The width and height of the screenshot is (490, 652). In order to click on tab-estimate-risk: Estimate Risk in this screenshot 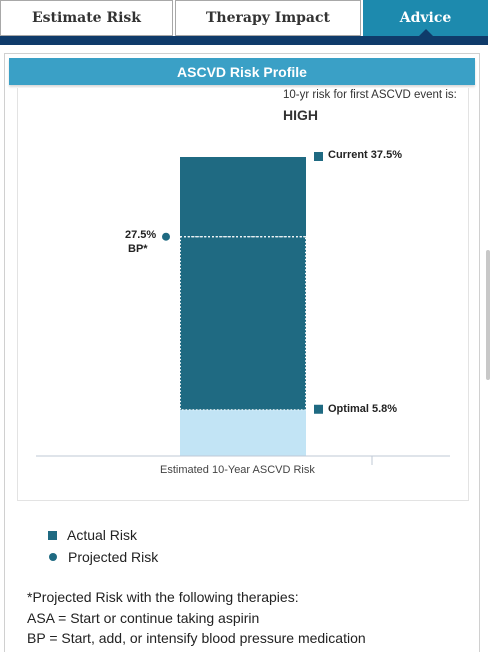, I will do `click(86, 20)`.